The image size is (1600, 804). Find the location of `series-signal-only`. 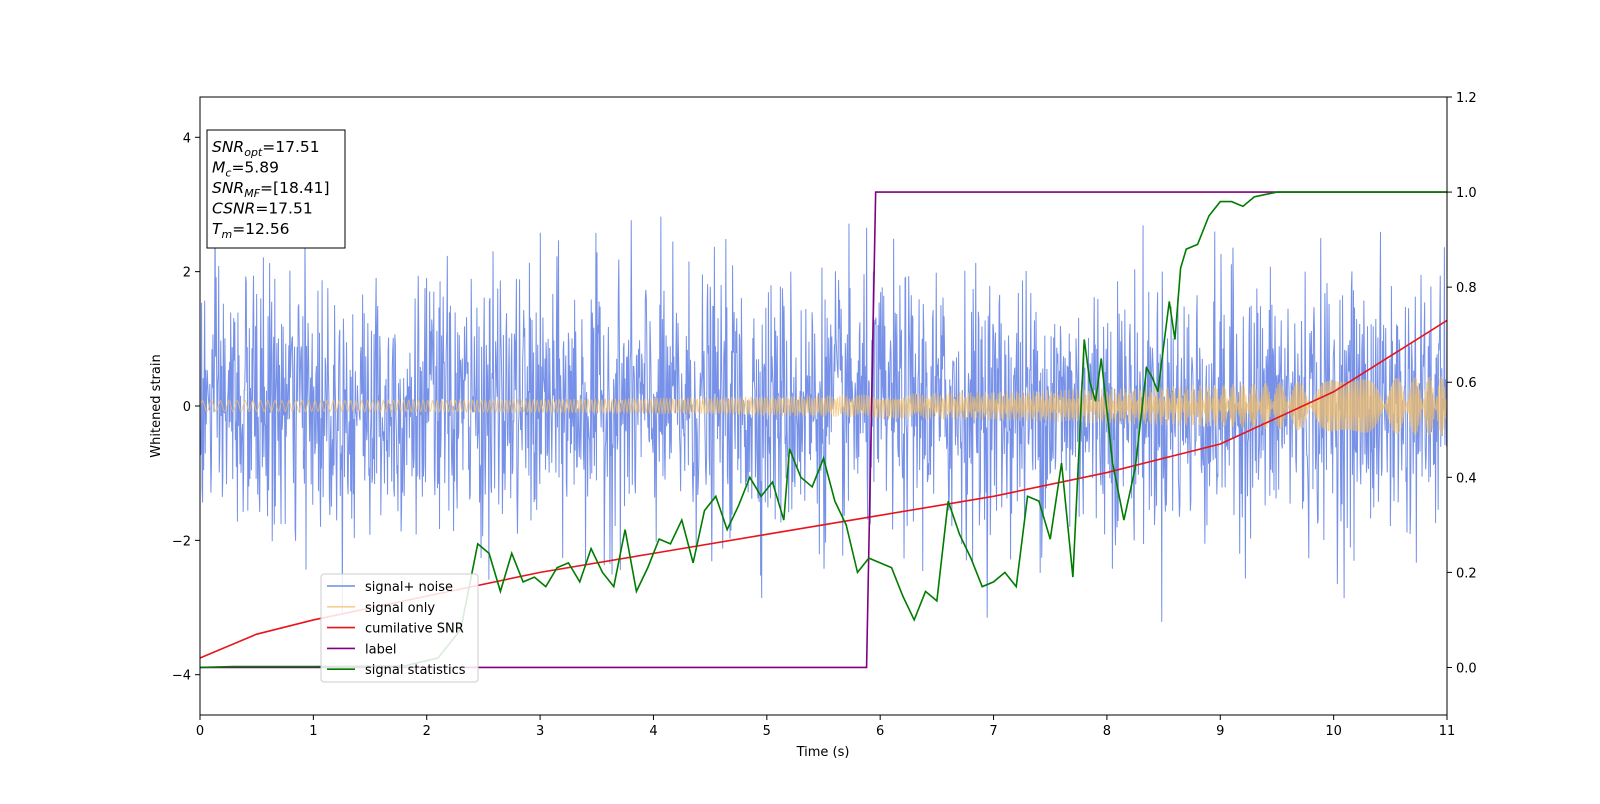

series-signal-only is located at coordinates (823, 406).